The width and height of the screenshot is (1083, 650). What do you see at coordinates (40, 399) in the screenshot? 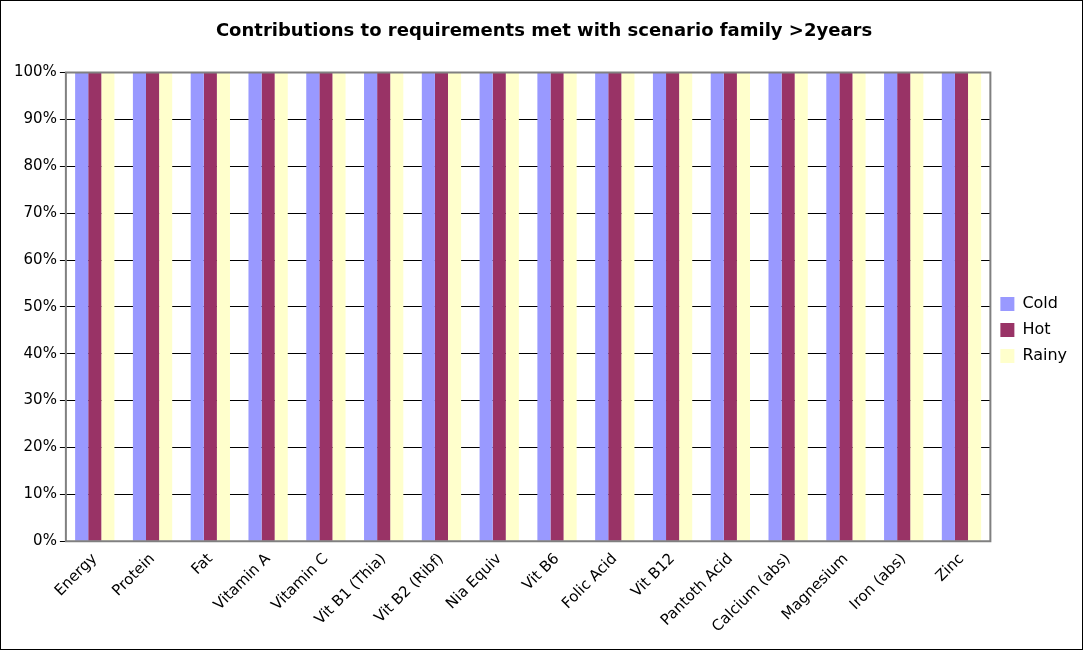
I see `y-tick-label: 30%` at bounding box center [40, 399].